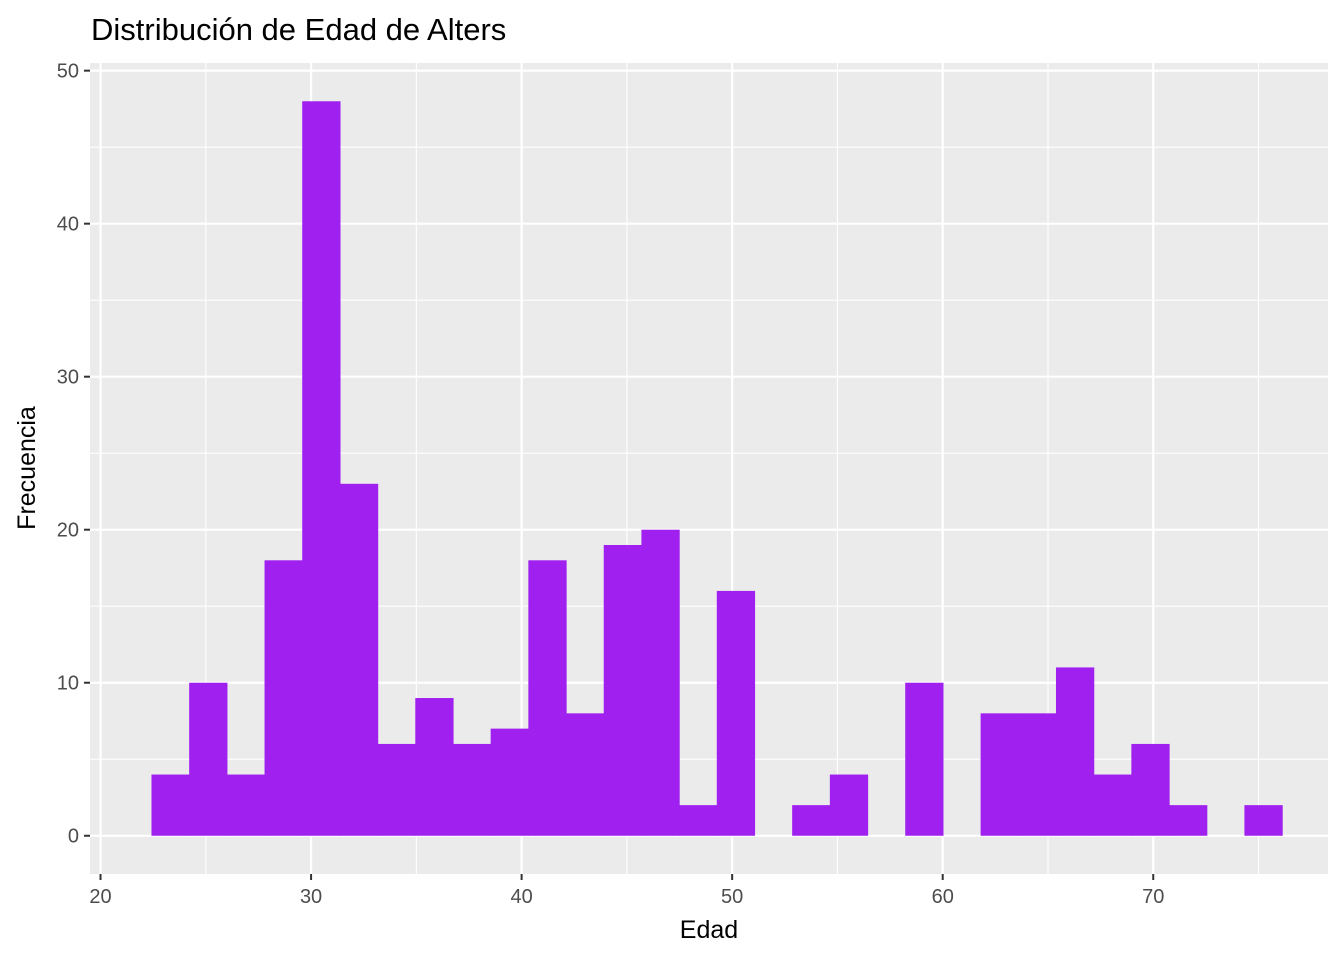  What do you see at coordinates (100, 897) in the screenshot?
I see `x-tick-label: 20` at bounding box center [100, 897].